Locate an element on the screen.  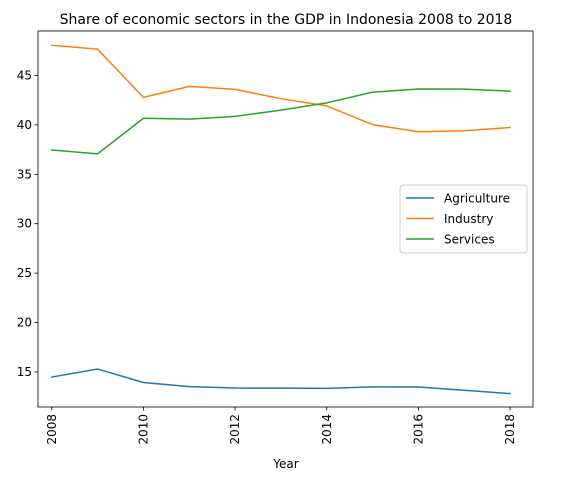
y-tick-label: 45 is located at coordinates (24, 75).